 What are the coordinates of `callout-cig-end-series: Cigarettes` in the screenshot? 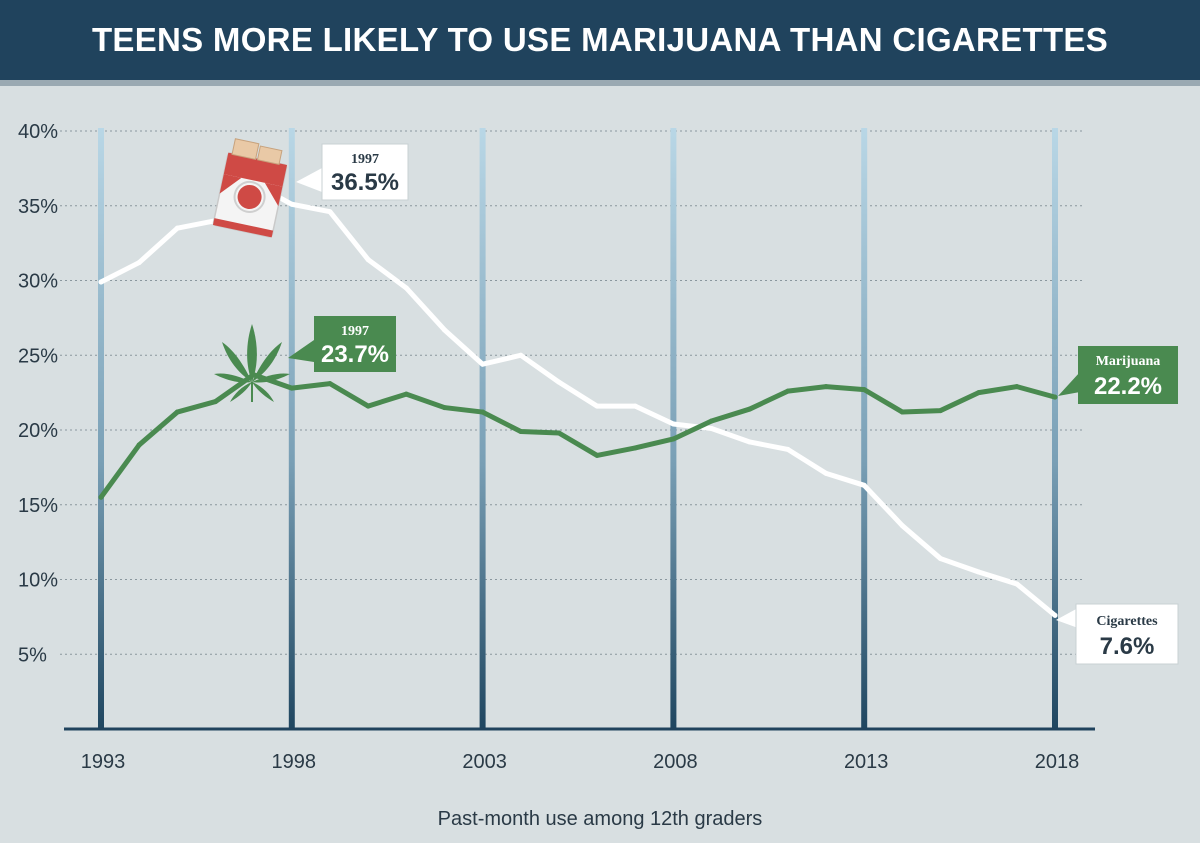 It's located at (1127, 621).